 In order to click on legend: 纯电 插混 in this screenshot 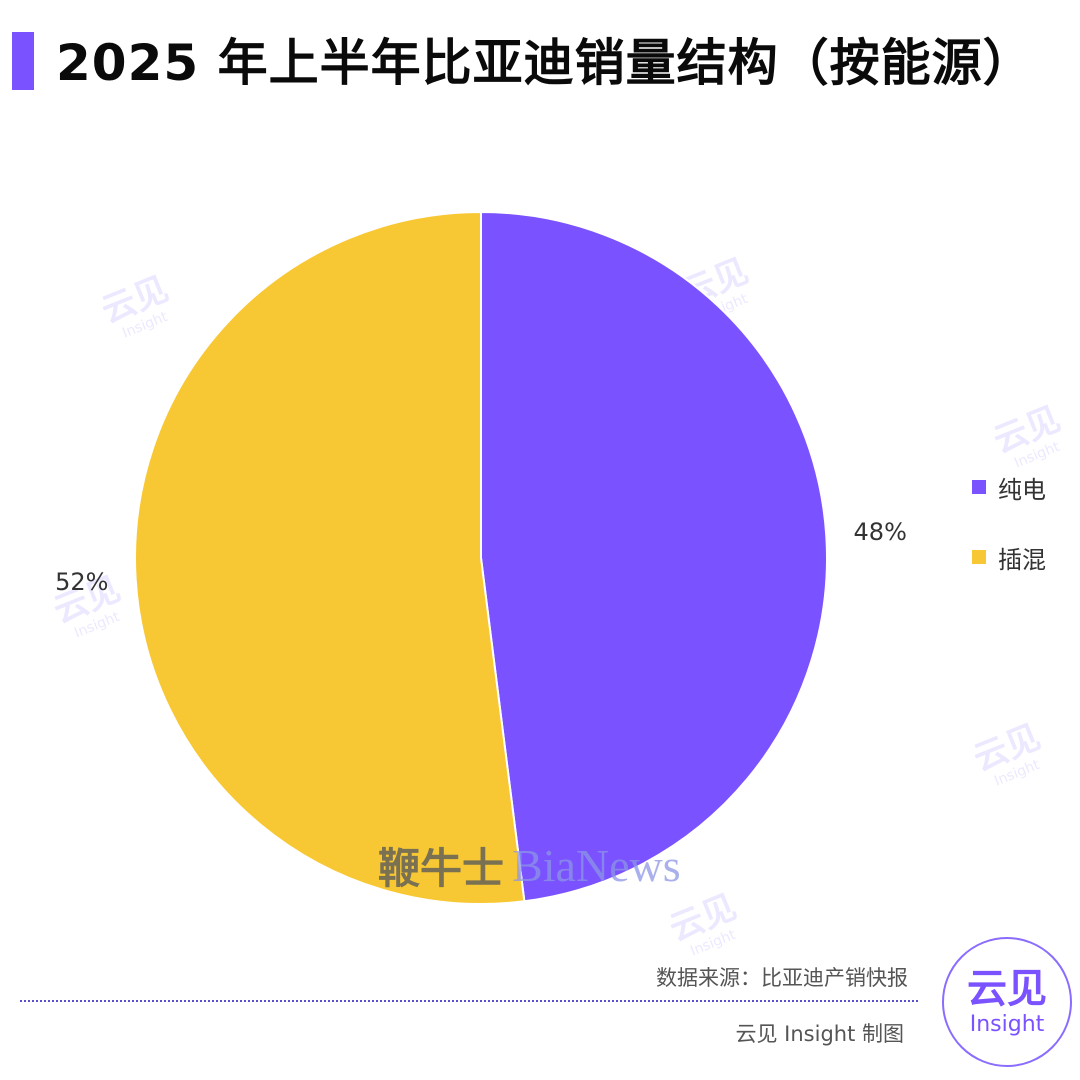, I will do `click(1022, 540)`.